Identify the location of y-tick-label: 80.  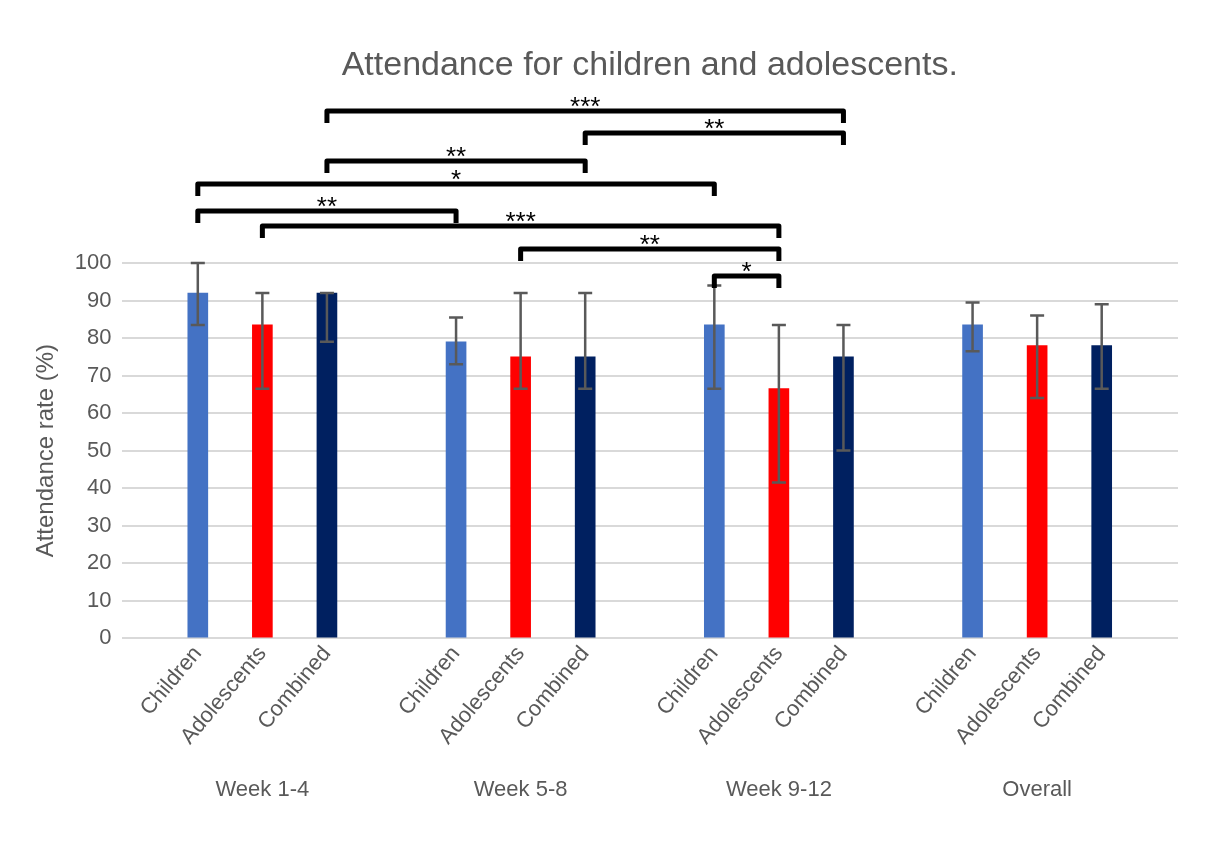
(99, 337).